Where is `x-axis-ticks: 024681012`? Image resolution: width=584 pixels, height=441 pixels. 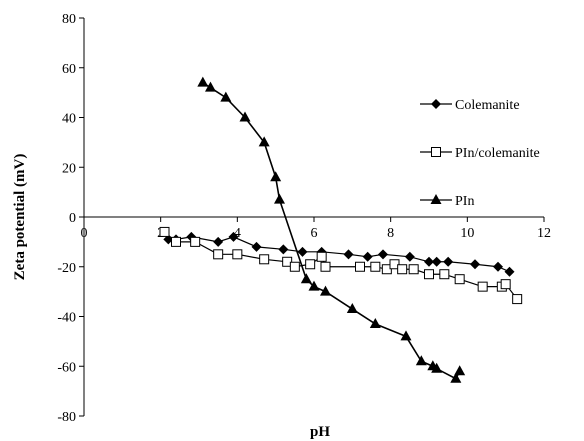 x-axis-ticks: 024681012 is located at coordinates (316, 229).